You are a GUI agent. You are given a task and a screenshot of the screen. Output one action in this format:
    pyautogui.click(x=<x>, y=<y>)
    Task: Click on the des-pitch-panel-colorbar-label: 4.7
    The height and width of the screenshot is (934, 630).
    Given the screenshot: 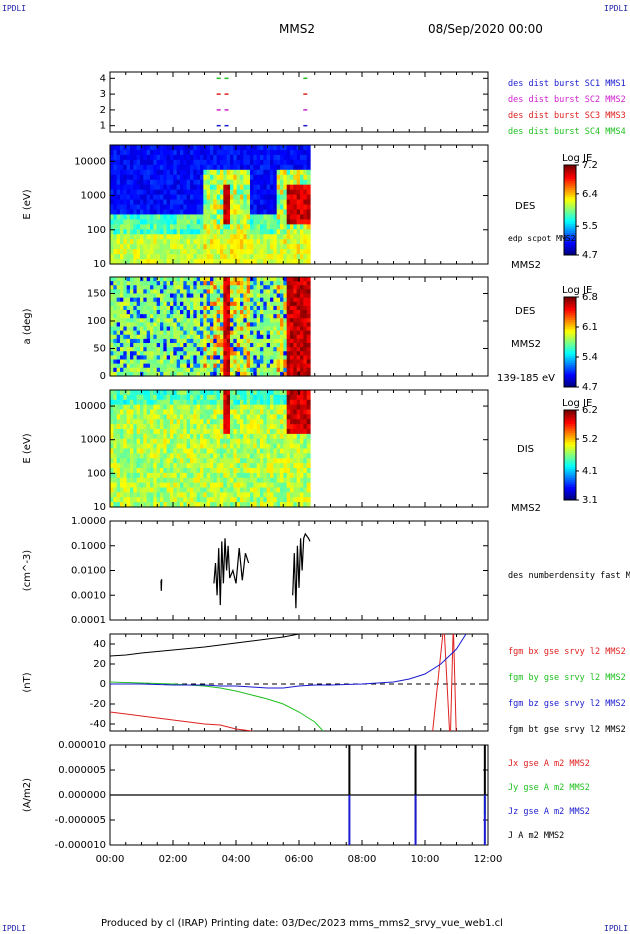 What is the action you would take?
    pyautogui.click(x=590, y=387)
    